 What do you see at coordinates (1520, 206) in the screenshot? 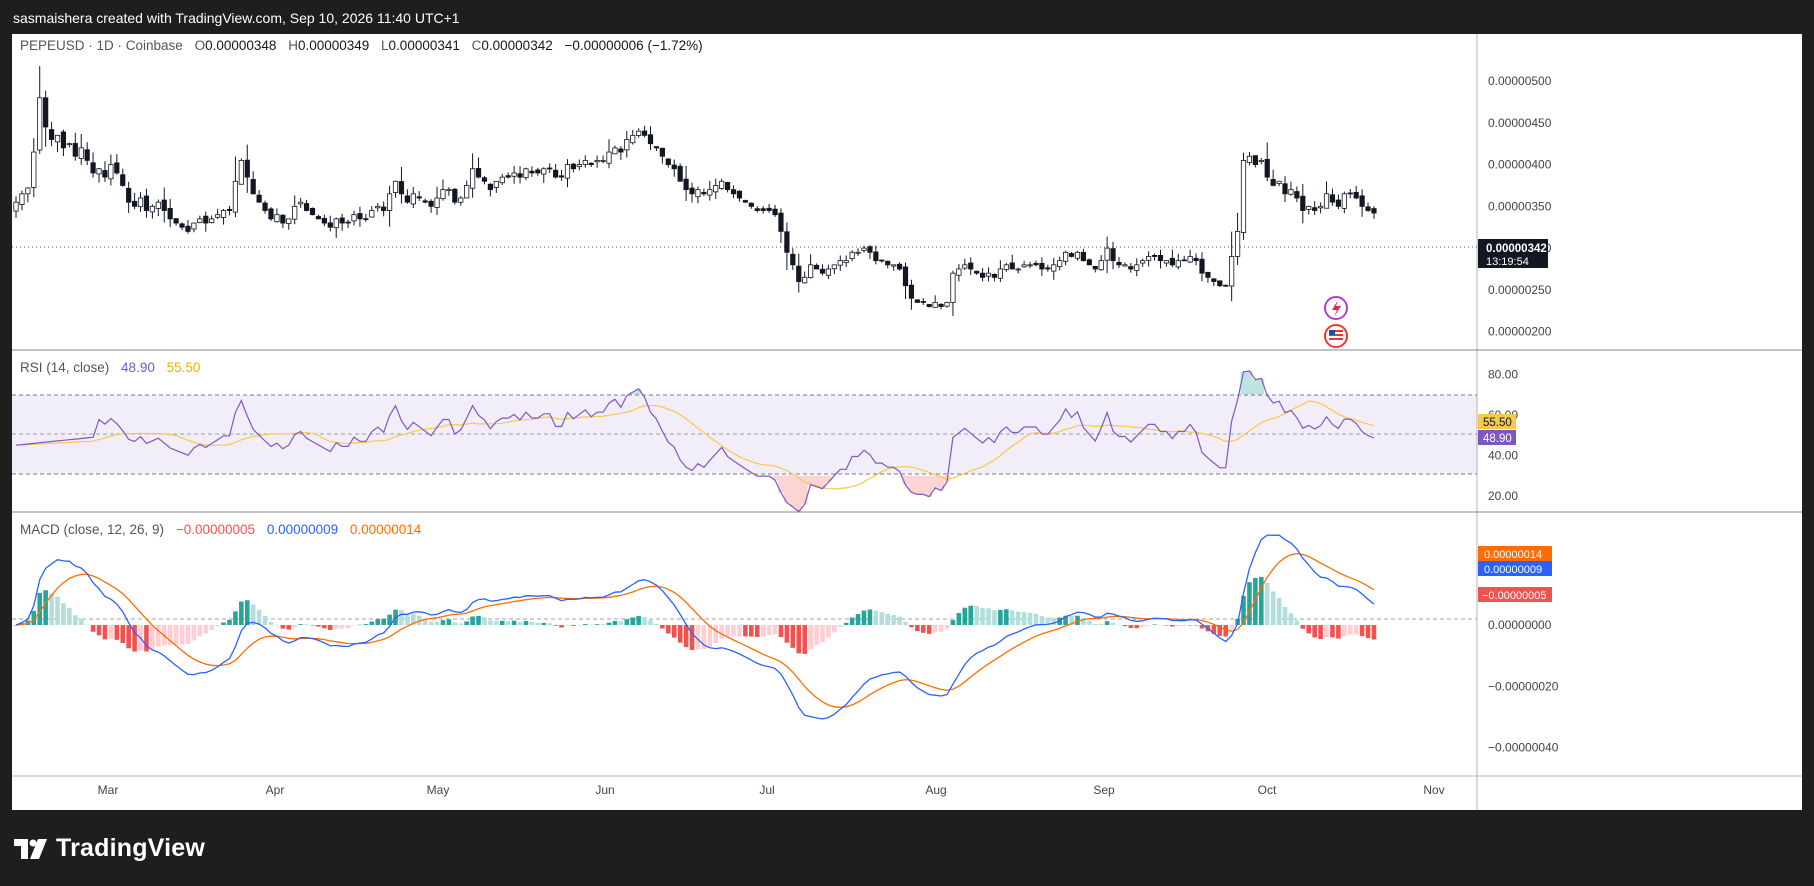
I see `price-axis-tick: 0.00000350` at bounding box center [1520, 206].